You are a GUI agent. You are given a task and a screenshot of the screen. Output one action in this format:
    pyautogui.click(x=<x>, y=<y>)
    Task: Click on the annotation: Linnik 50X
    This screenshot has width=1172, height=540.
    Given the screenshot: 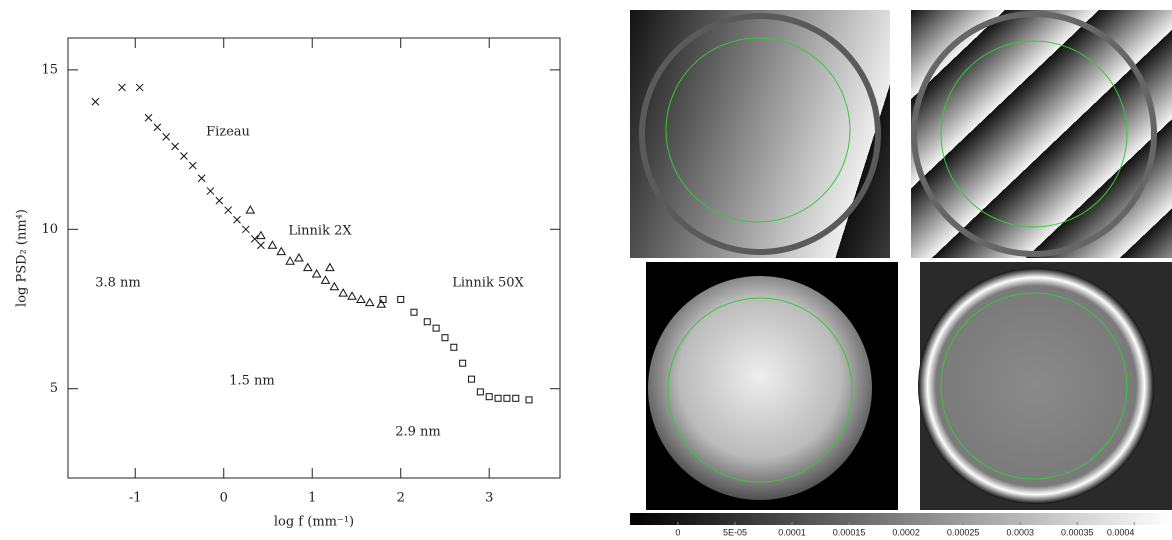 What is the action you would take?
    pyautogui.click(x=488, y=283)
    